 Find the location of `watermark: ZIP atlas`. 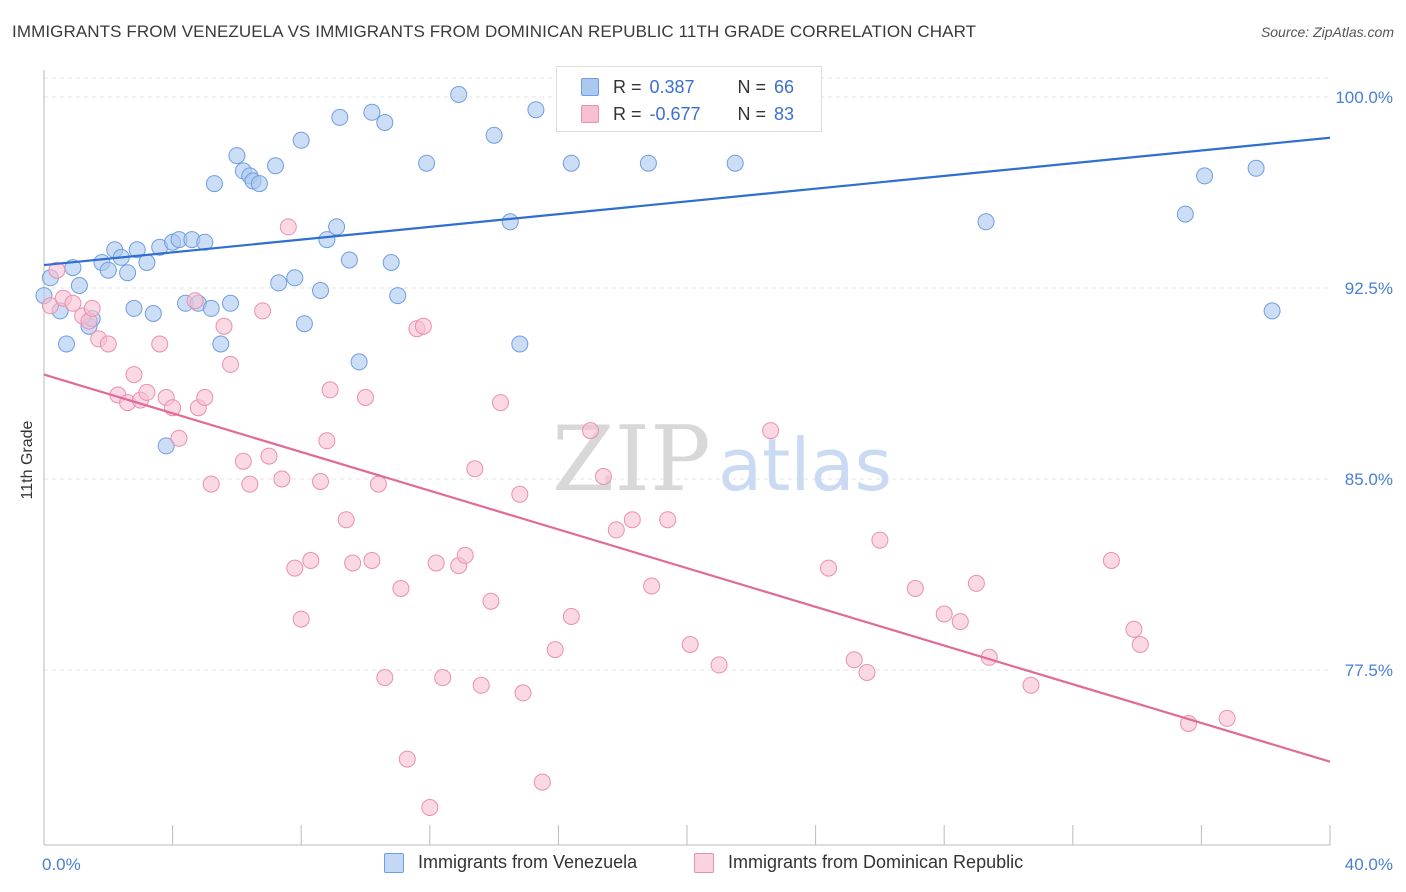

watermark: ZIP atlas is located at coordinates (722, 459).